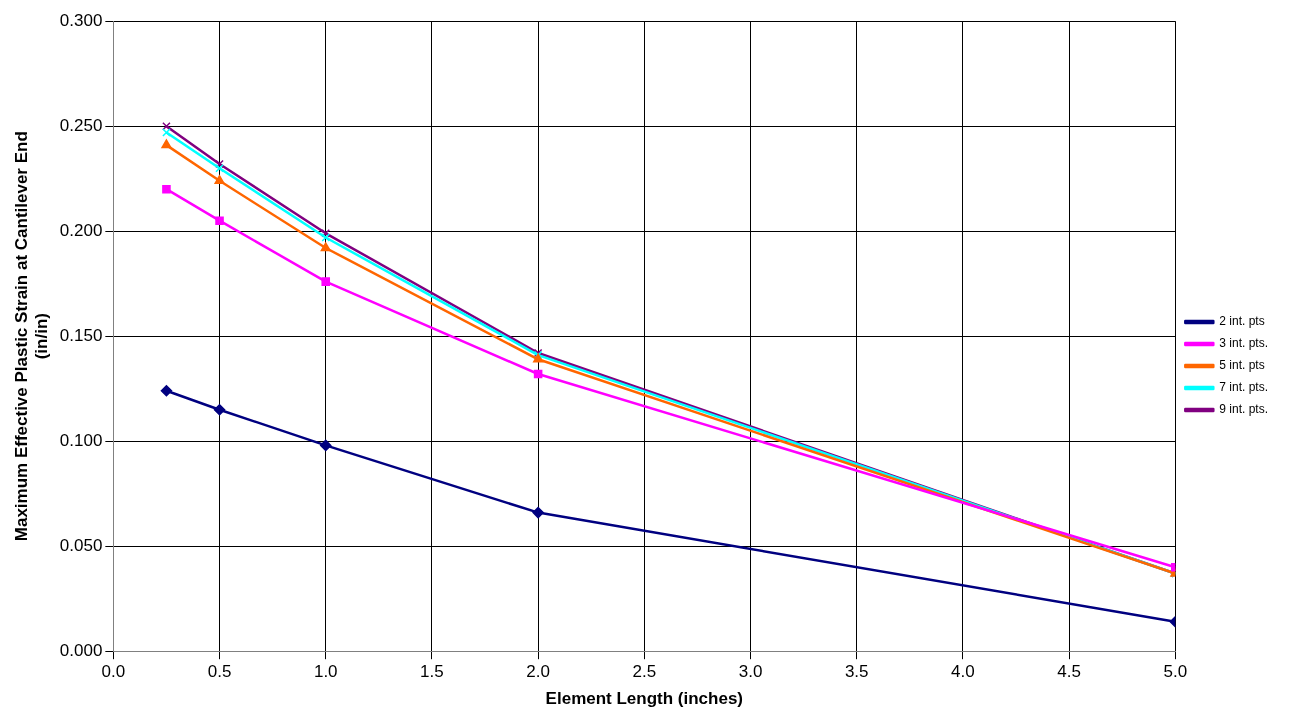  What do you see at coordinates (644, 672) in the screenshot?
I see `x-tick-label: 2.5` at bounding box center [644, 672].